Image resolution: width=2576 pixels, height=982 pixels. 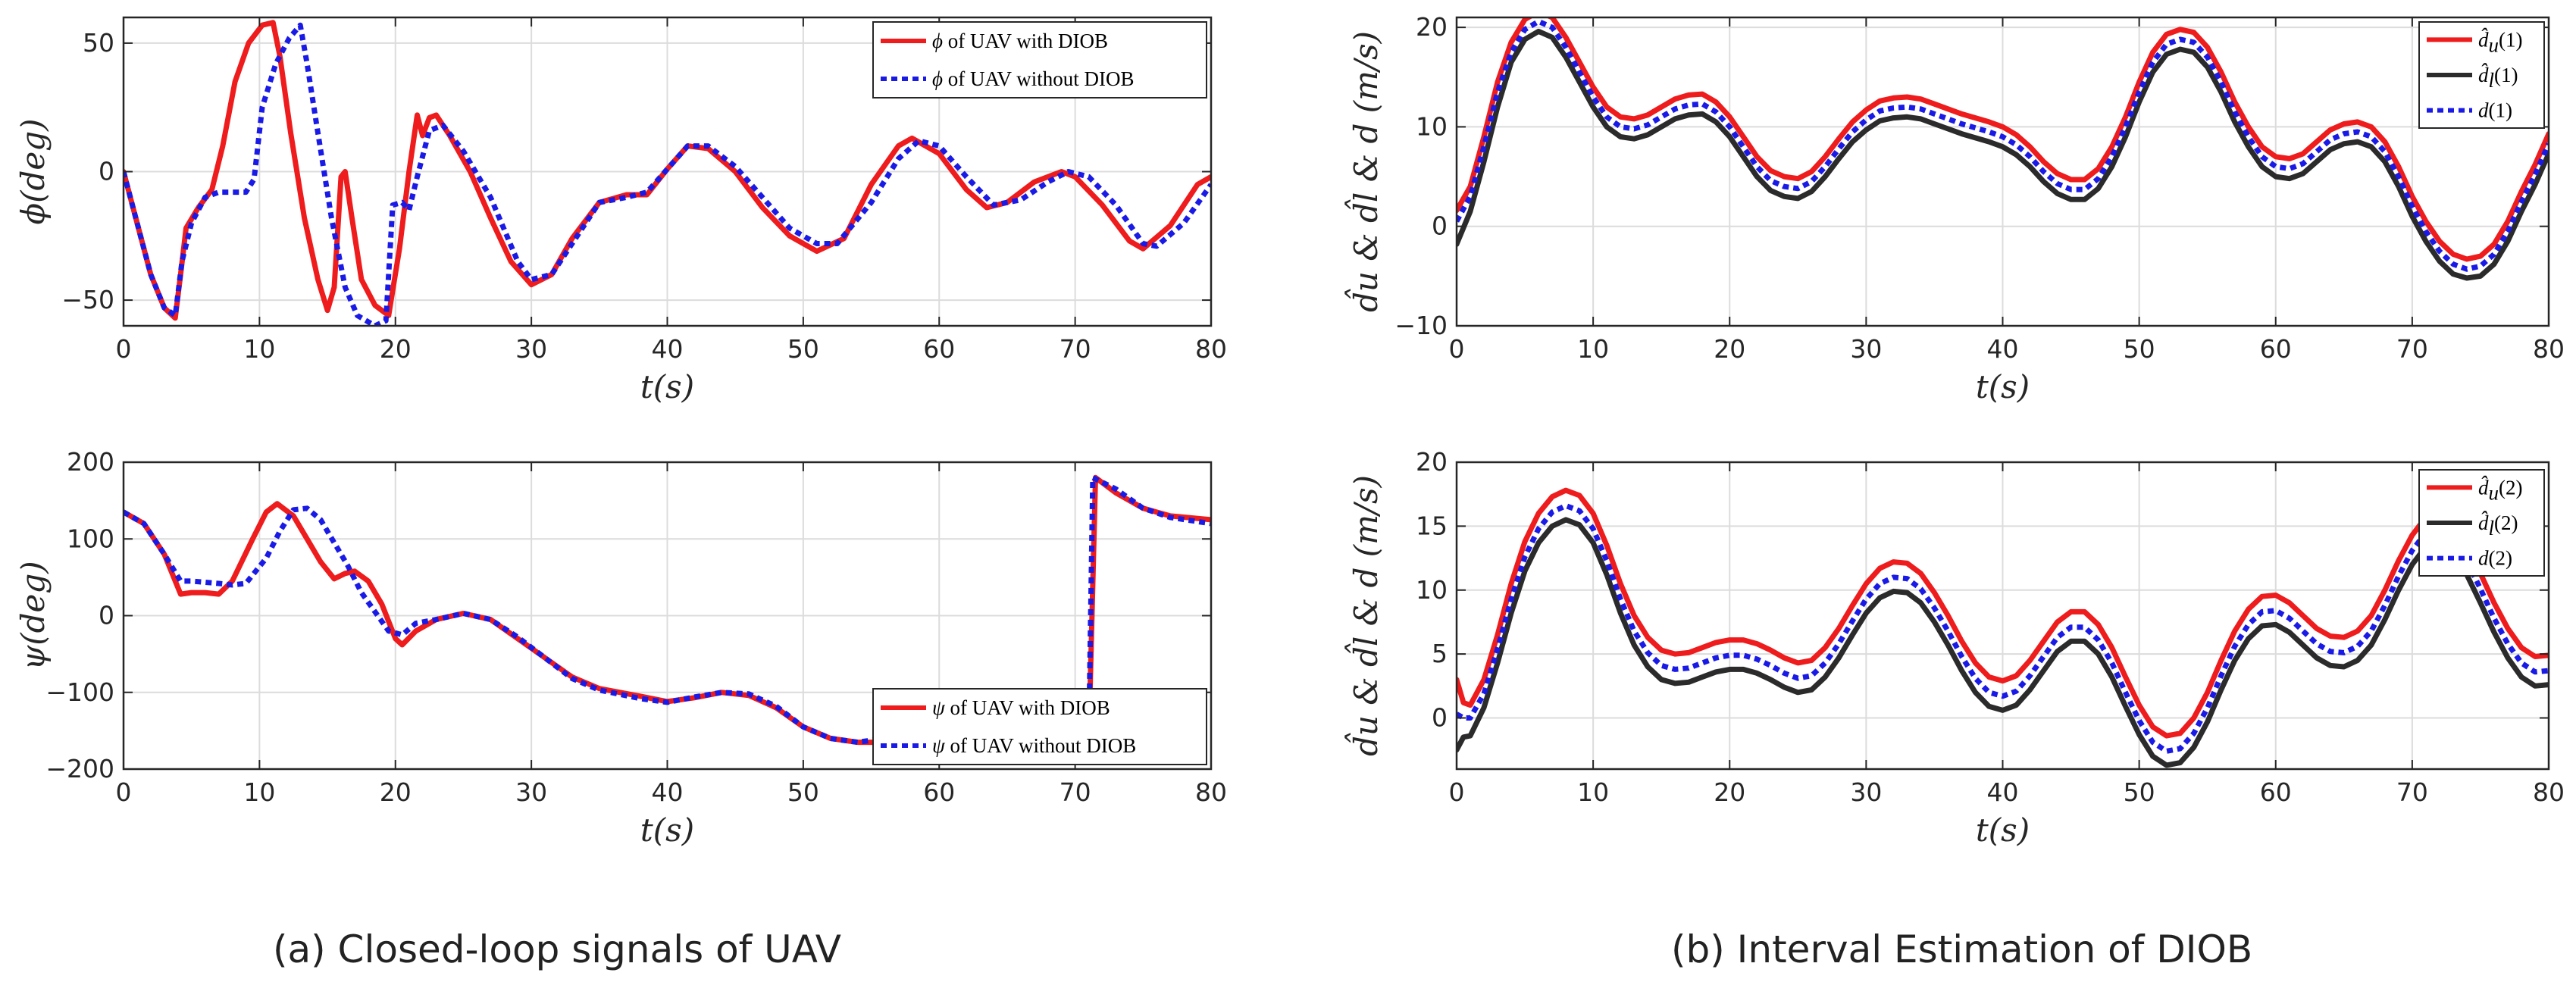 I want to click on legend-entry: d̂l(1), so click(x=2498, y=78).